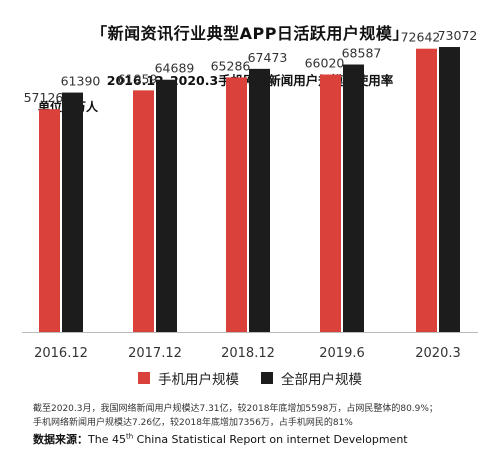 This screenshot has width=500, height=461. I want to click on source-label: 数据来源：, so click(60, 439).